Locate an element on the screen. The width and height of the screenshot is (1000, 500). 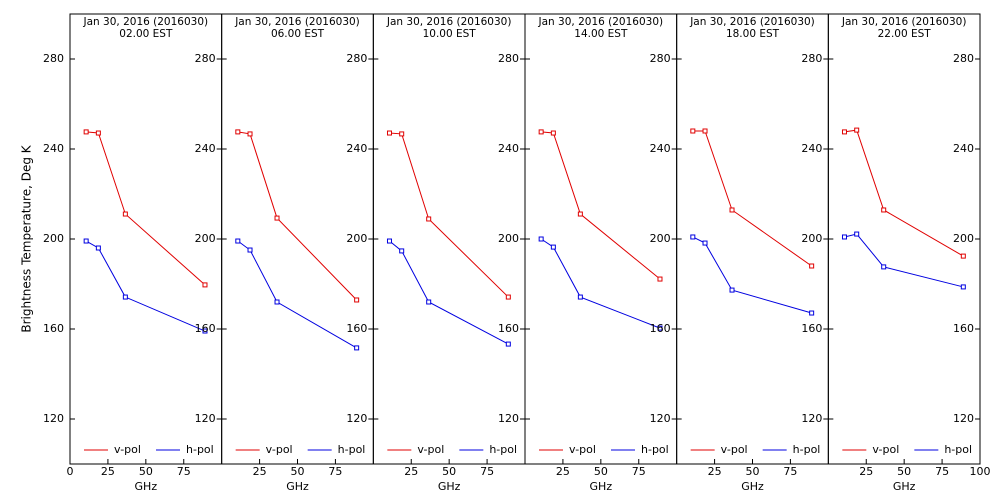
panel-subtitle: 10.00 EST is located at coordinates (450, 34).